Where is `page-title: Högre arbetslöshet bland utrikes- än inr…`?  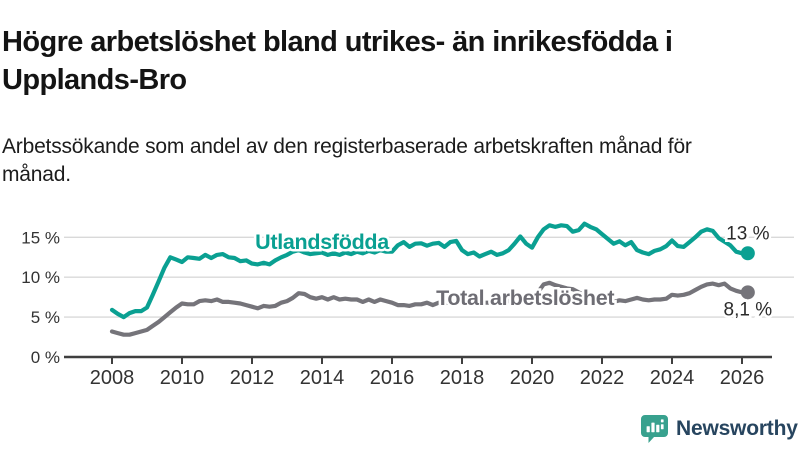
page-title: Högre arbetslöshet bland utrikes- än inr… is located at coordinates (337, 61).